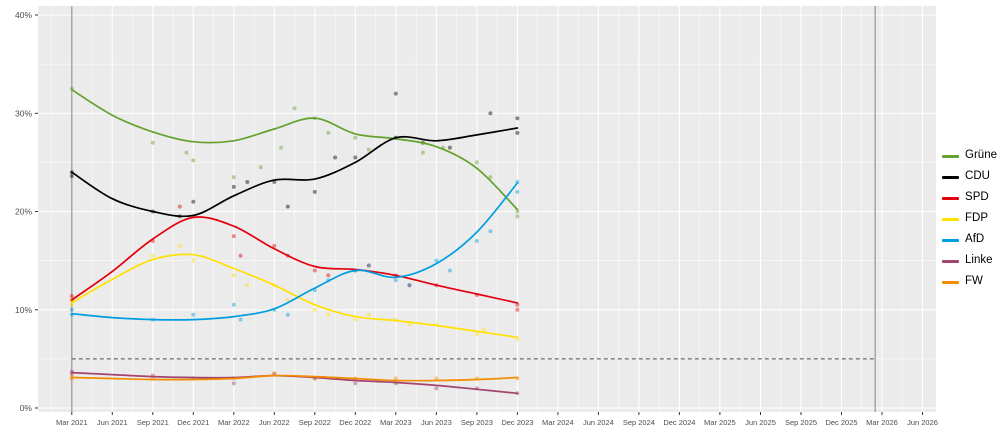 The image size is (1000, 444). I want to click on x-tick-label: Jun 2021, so click(112, 422).